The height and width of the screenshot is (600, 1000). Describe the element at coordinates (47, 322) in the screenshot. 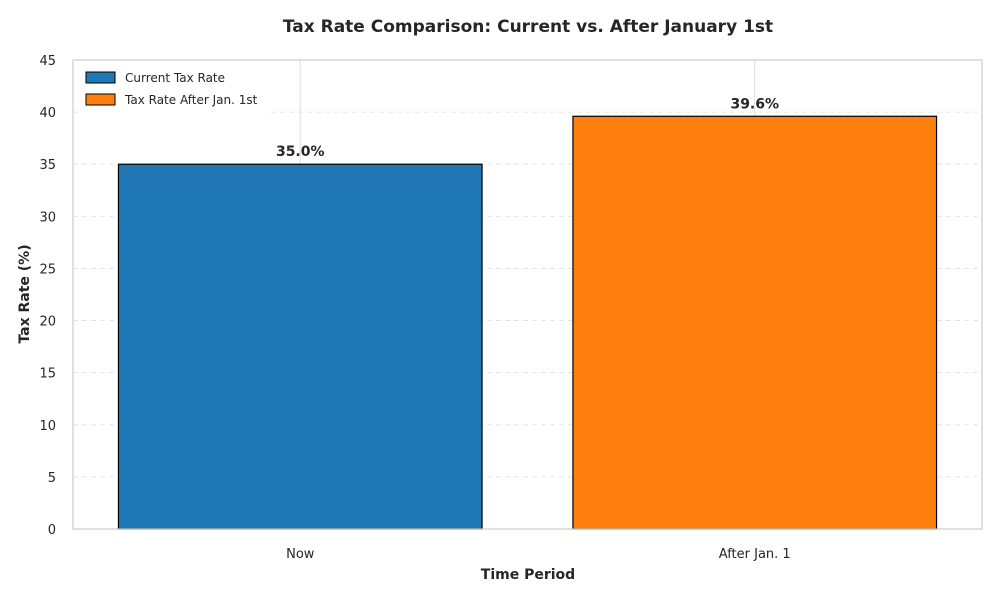

I see `y-tick-label: 20` at that location.